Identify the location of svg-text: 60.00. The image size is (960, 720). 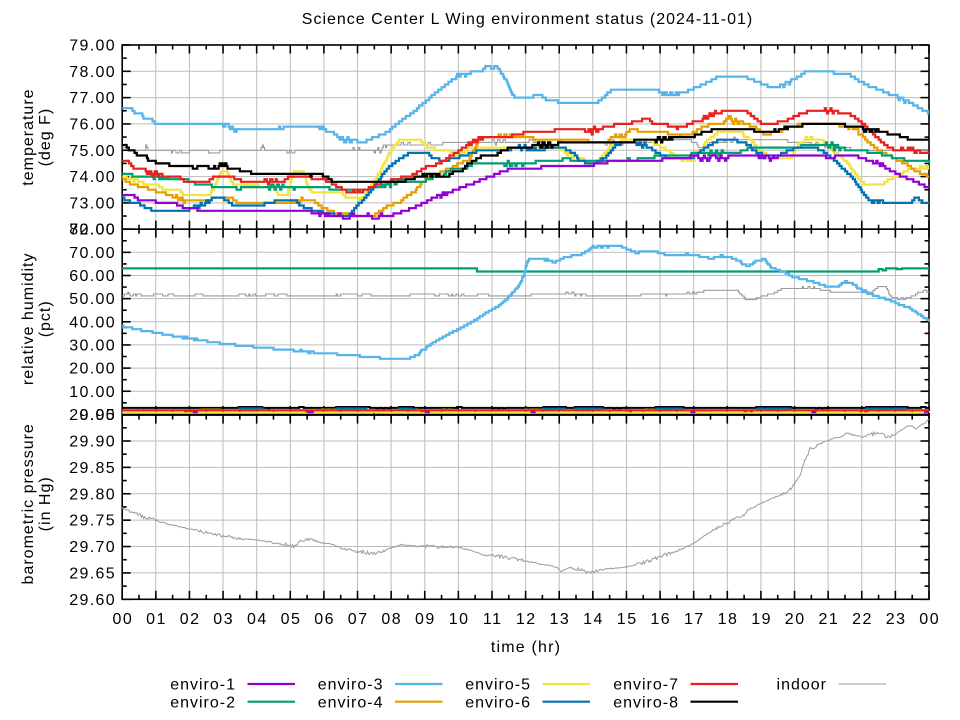
(92, 276).